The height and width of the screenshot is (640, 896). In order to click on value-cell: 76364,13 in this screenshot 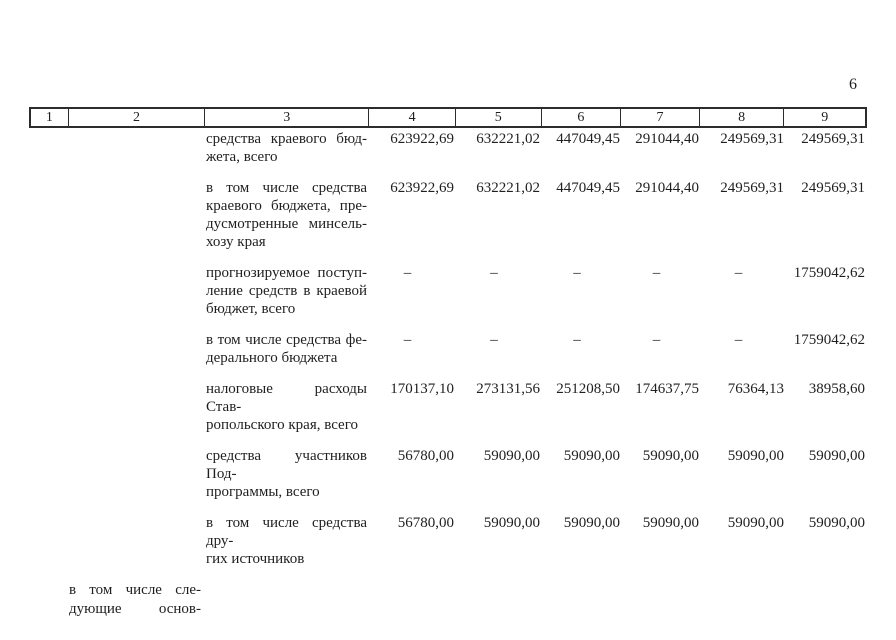, I will do `click(755, 389)`.